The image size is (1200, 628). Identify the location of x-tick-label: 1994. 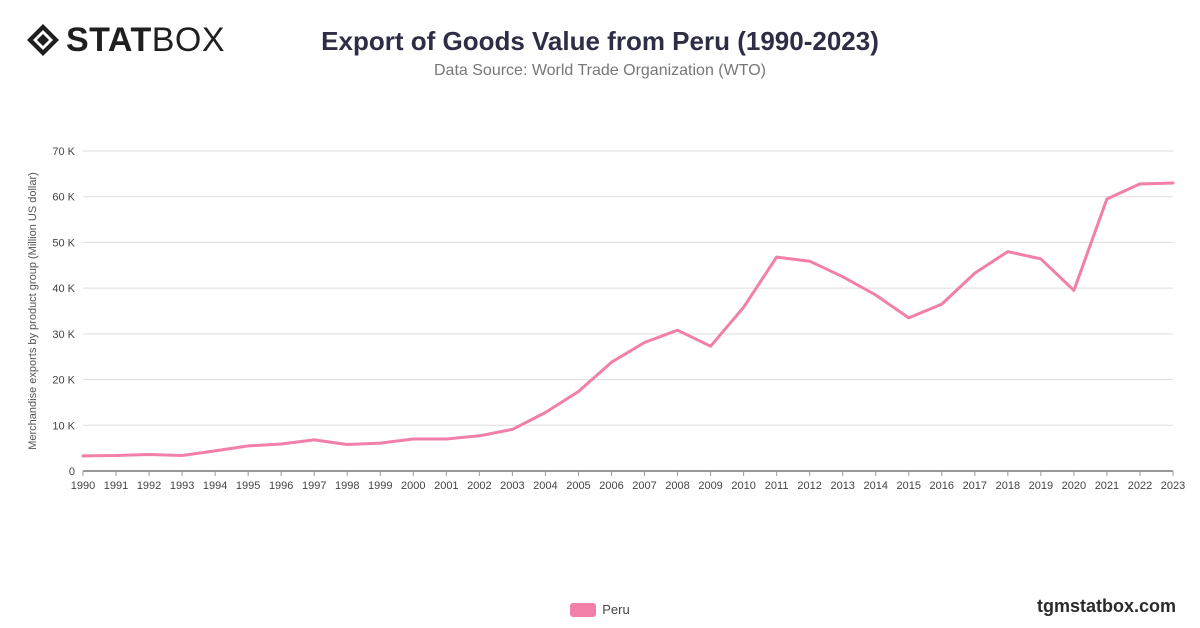
(215, 486).